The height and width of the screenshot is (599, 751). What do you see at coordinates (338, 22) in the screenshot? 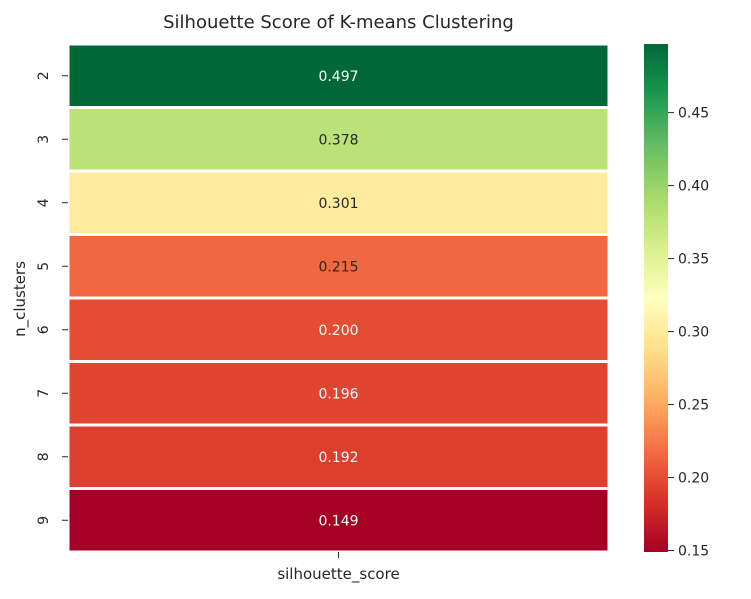
I see `chart-title: Silhouette Score of K-means Clustering` at bounding box center [338, 22].